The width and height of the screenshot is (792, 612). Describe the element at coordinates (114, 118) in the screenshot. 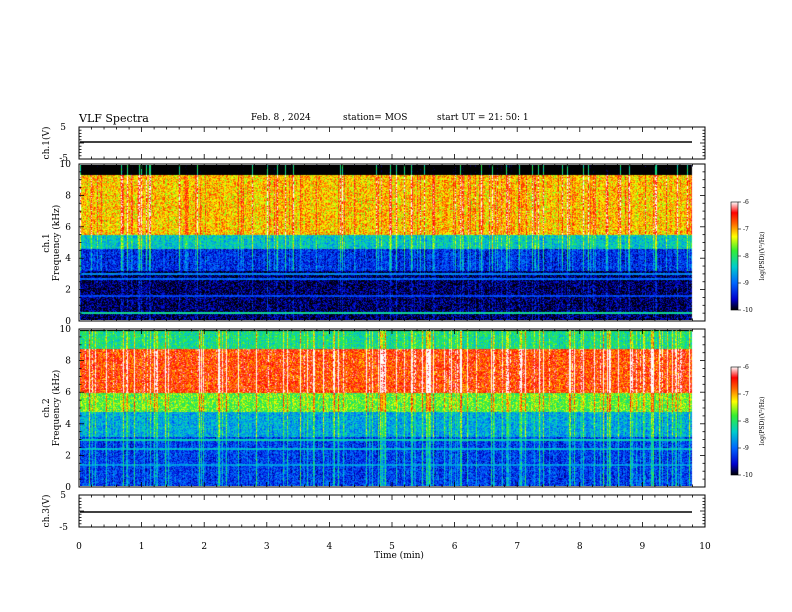

I see `figure-title: VLF Spectra` at that location.